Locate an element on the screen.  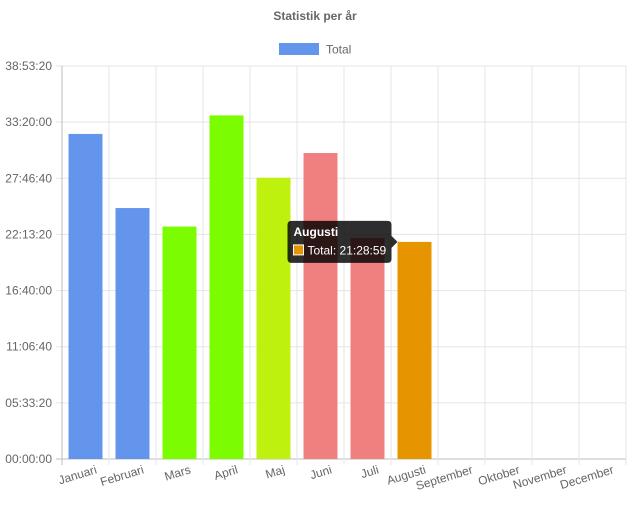
tooltip-box is located at coordinates (342, 241).